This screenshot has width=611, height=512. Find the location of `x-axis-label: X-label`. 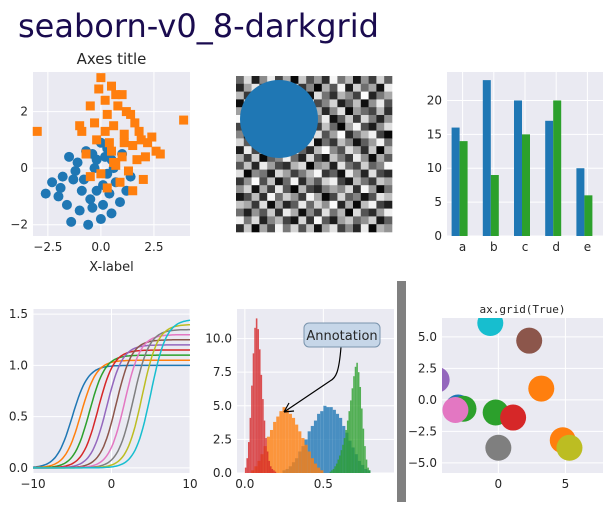

x-axis-label: X-label is located at coordinates (111, 267).